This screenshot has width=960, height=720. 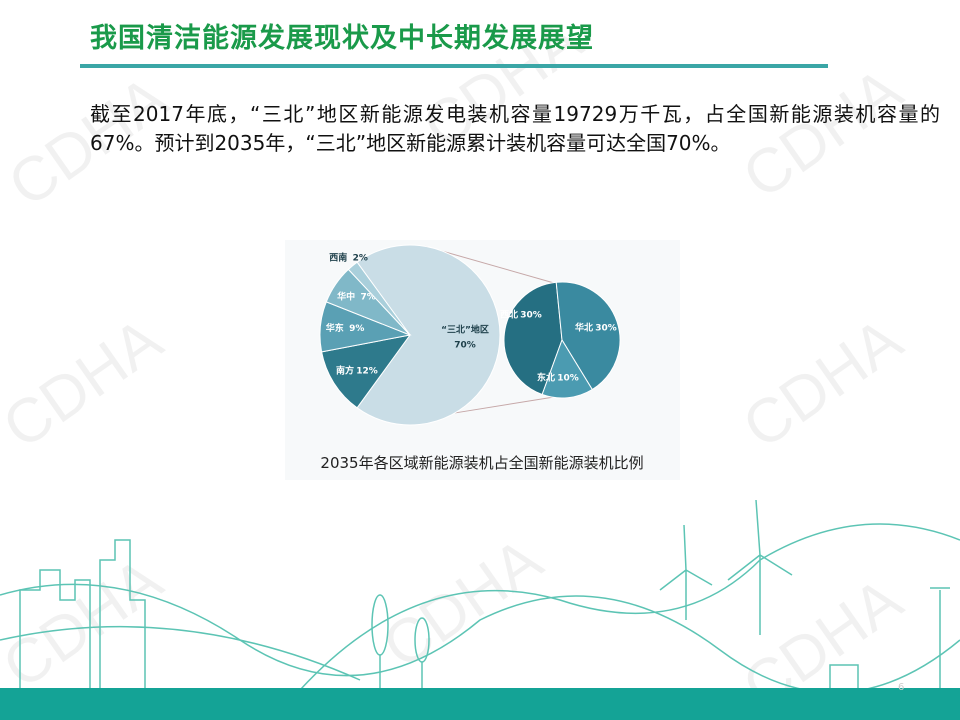 What do you see at coordinates (335, 328) in the screenshot?
I see `slice-label: 华东` at bounding box center [335, 328].